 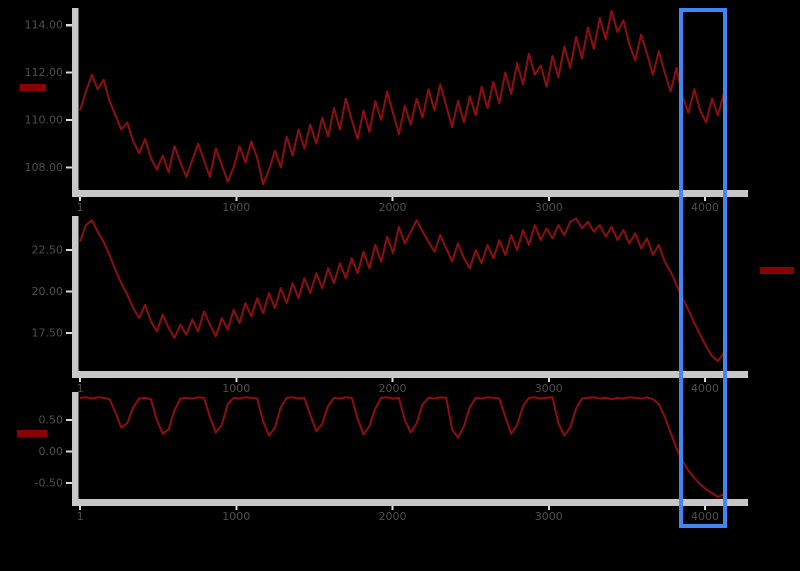 I want to click on y-tick-label: -0.50, so click(x=49, y=482).